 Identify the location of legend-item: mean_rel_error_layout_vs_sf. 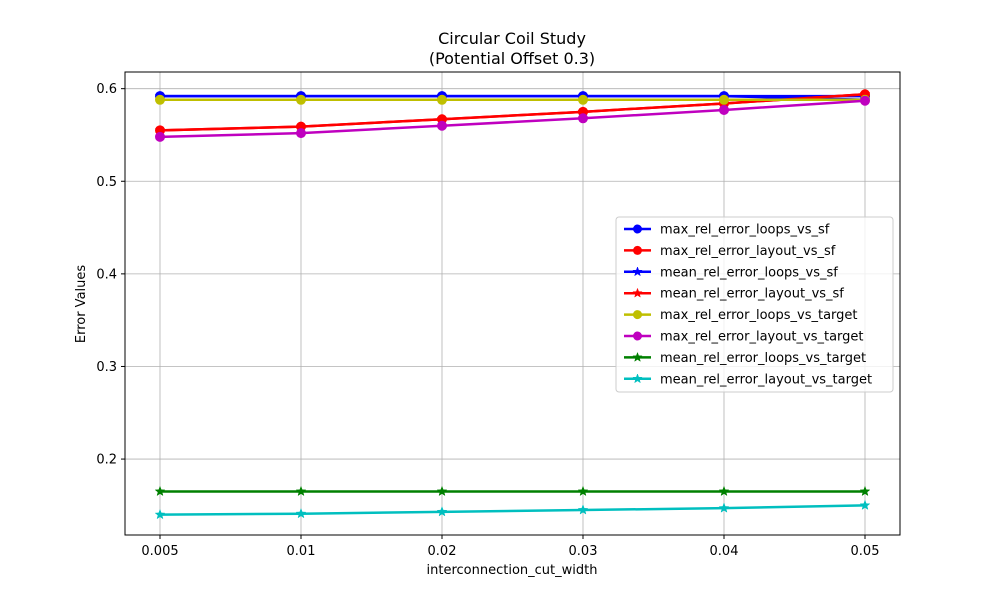
(734, 294).